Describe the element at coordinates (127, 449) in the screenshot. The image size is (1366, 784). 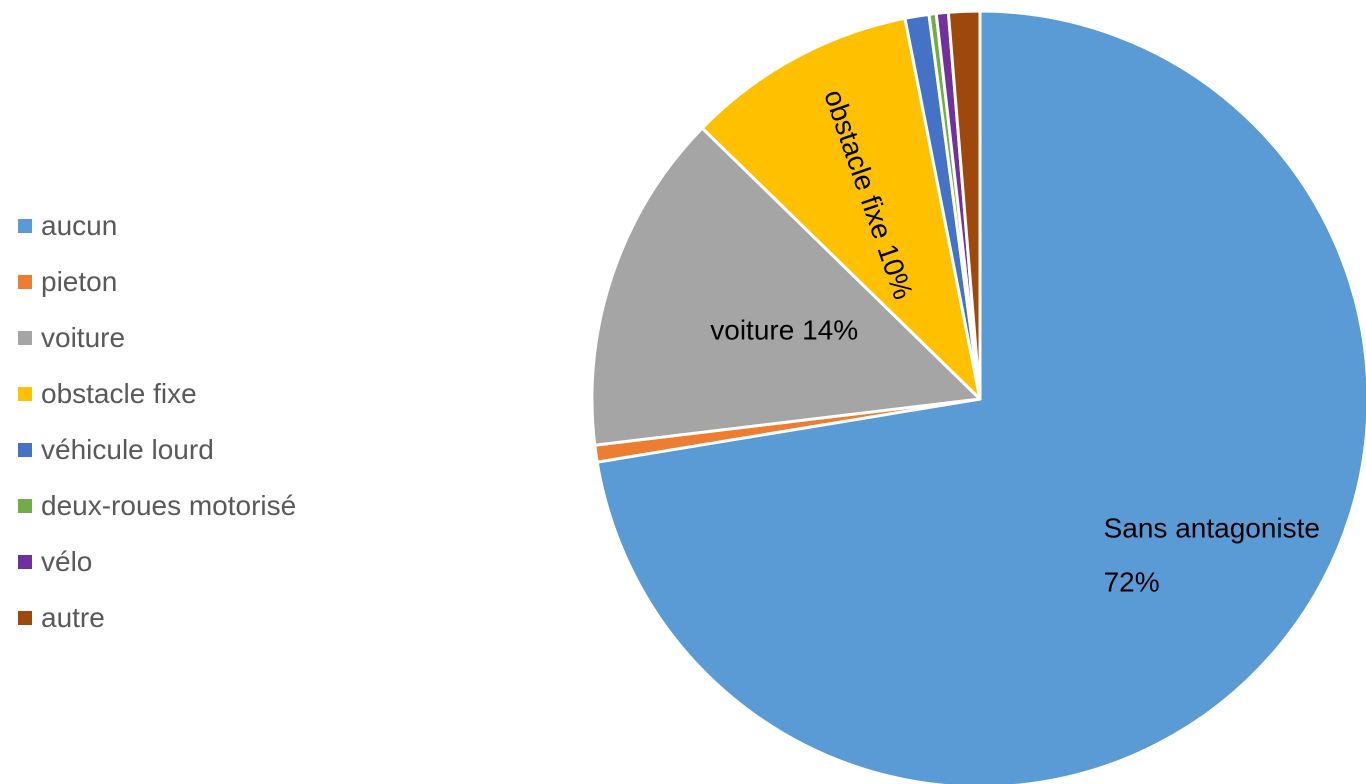
I see `legend-label-vehicule-lourd: véhicule lourd` at that location.